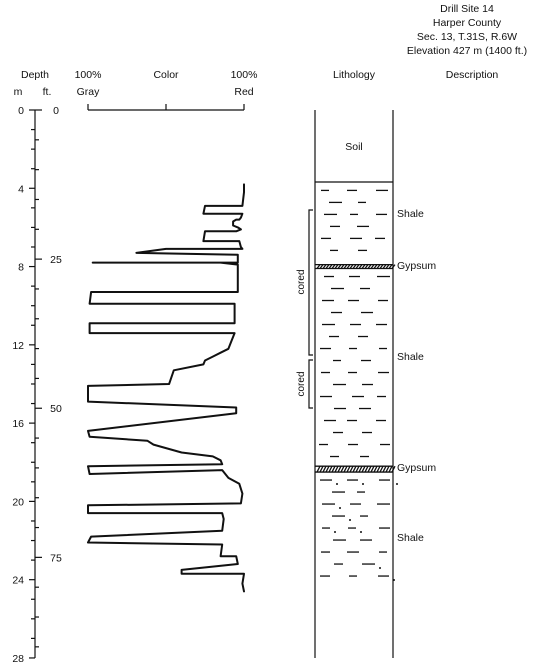 The width and height of the screenshot is (550, 667). I want to click on description-gypsum-2: Gypsum, so click(416, 468).